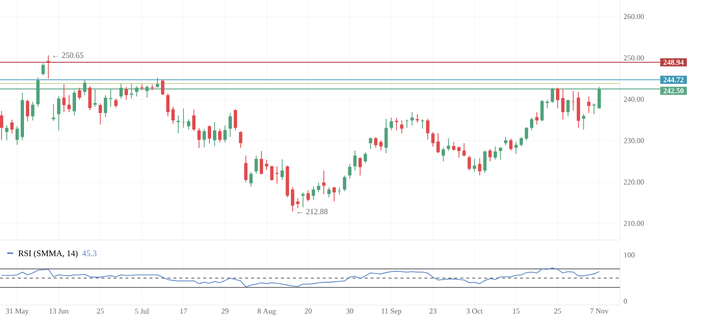 This screenshot has width=719, height=327. Describe the element at coordinates (313, 211) in the screenshot. I see `annotation: ← 212.88` at that location.